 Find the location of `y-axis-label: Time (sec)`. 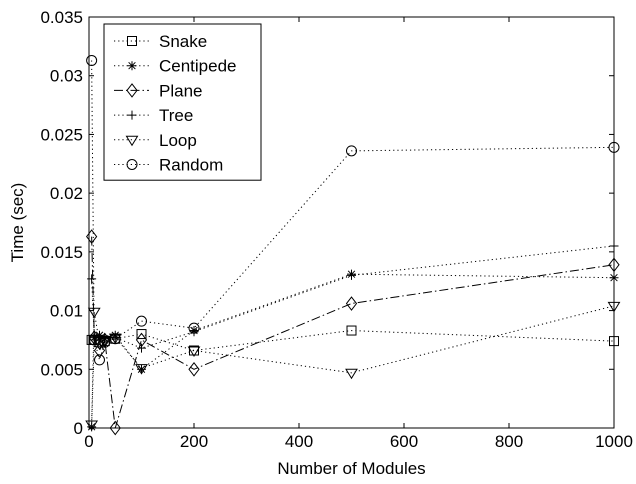

y-axis-label: Time (sec) is located at coordinates (17, 223).